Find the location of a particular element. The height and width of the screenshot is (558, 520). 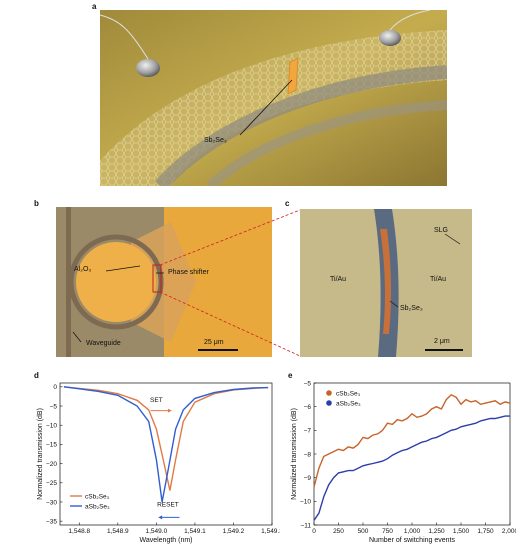

x-tick-label: 1,549.3 is located at coordinates (270, 531).